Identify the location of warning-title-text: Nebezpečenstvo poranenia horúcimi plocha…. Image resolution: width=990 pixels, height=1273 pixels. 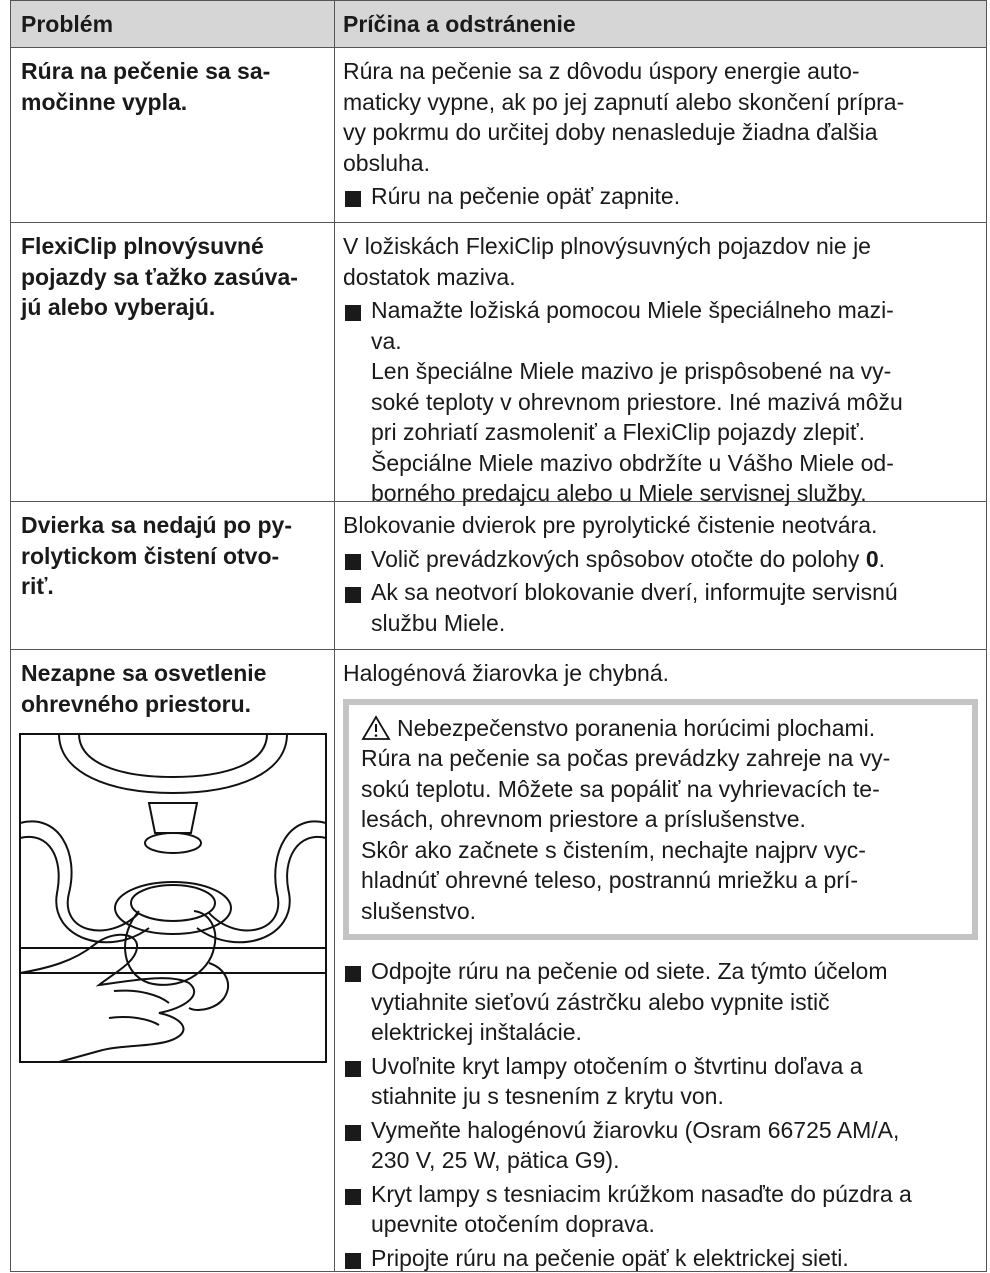
(636, 728).